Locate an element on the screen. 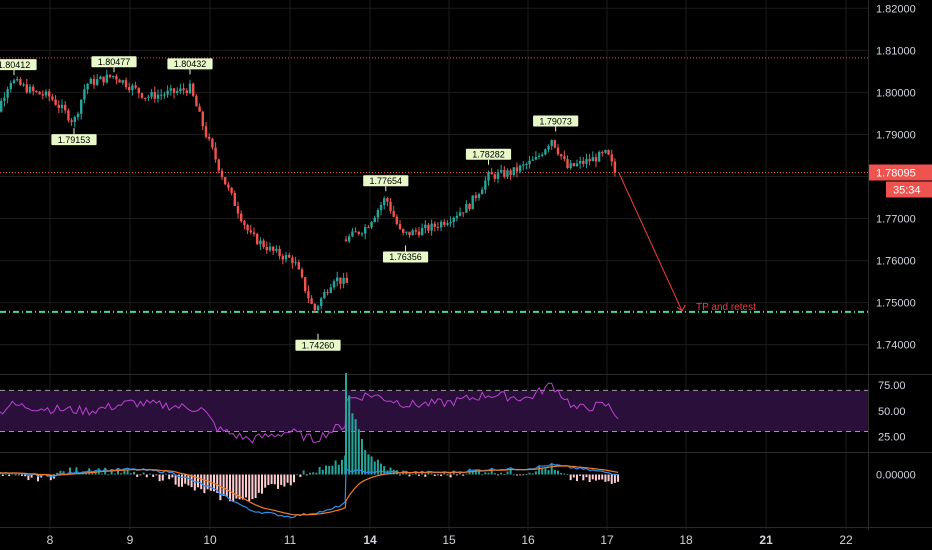 The image size is (932, 550). countdown-label: 35:34 is located at coordinates (907, 190).